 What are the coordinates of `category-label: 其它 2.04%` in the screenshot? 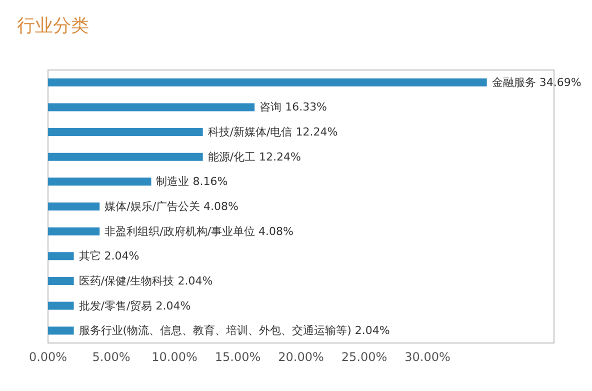 It's located at (109, 256).